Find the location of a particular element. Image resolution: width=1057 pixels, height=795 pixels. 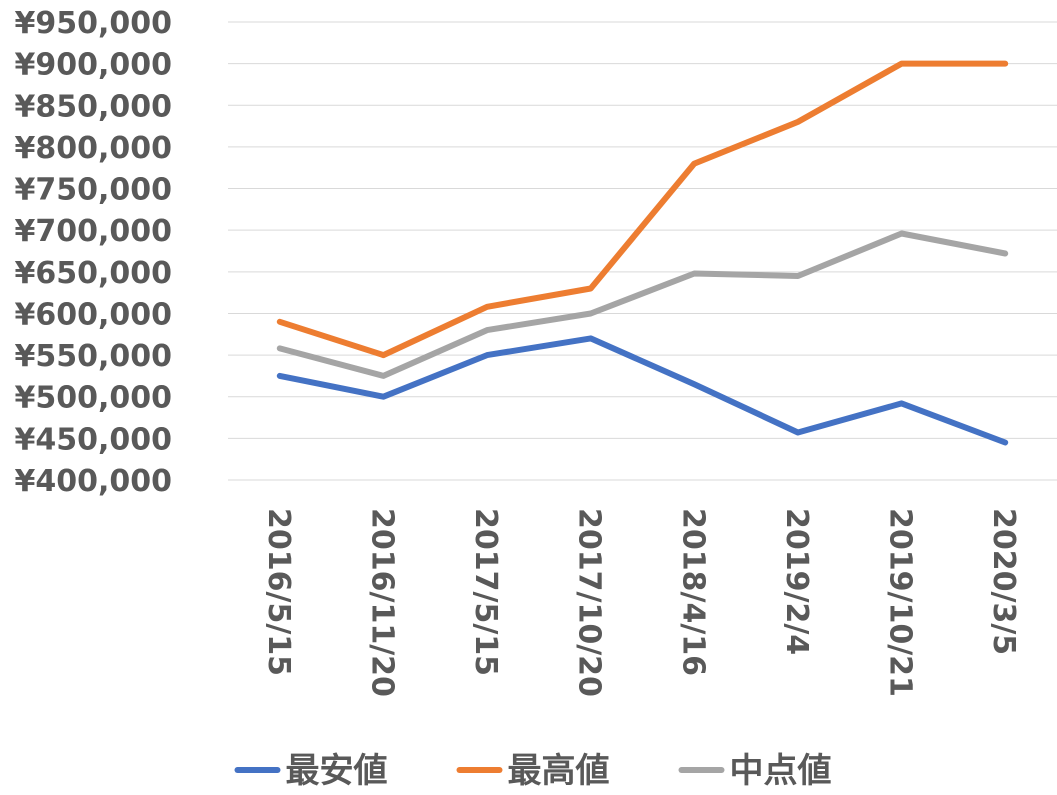

x-tick-label: 2019/2/4 is located at coordinates (796, 581).